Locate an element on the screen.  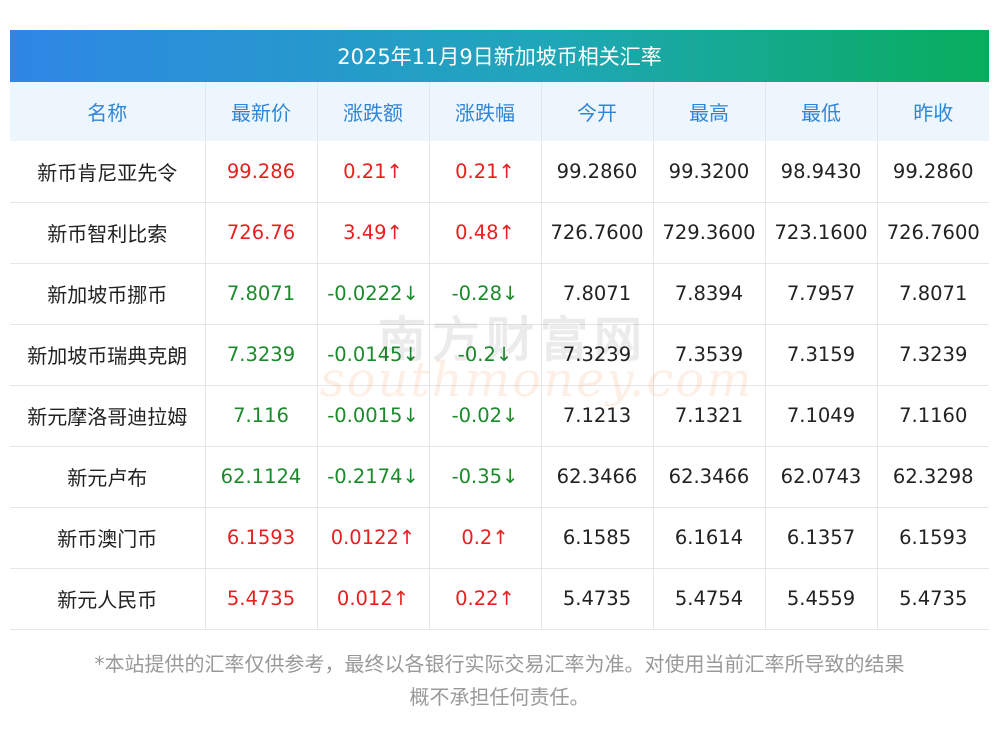
cell-high: 62.3466 is located at coordinates (709, 476).